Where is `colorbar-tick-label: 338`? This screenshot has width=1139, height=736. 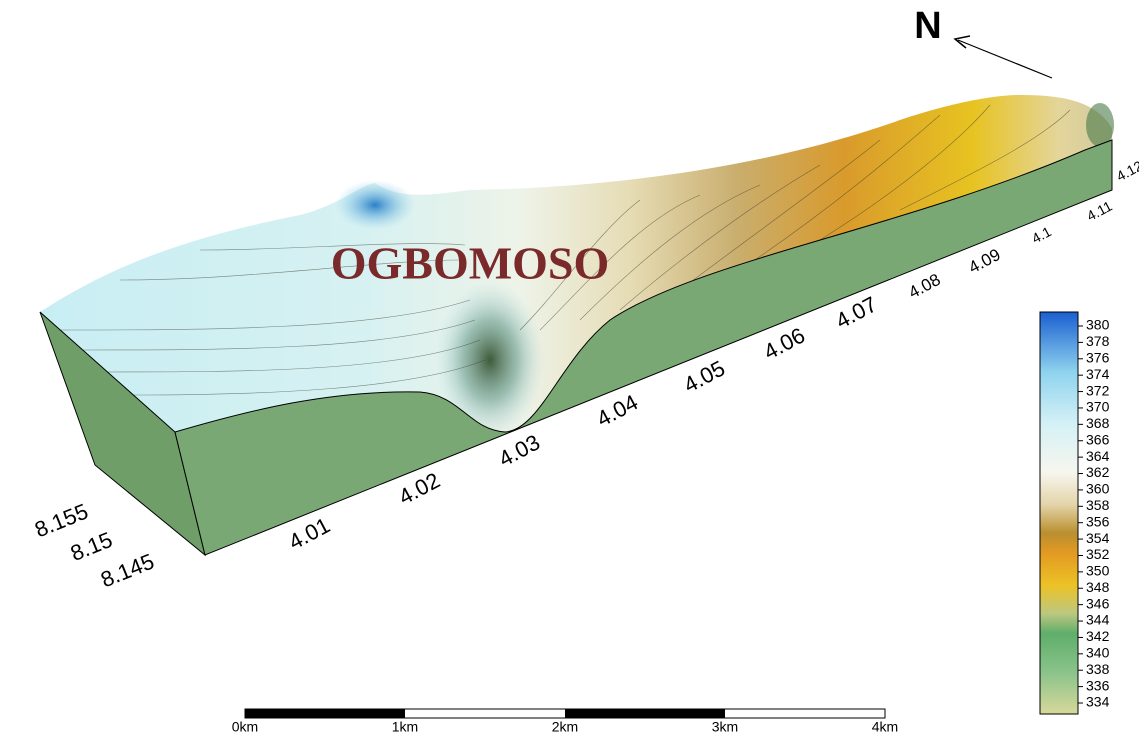 colorbar-tick-label: 338 is located at coordinates (1098, 669).